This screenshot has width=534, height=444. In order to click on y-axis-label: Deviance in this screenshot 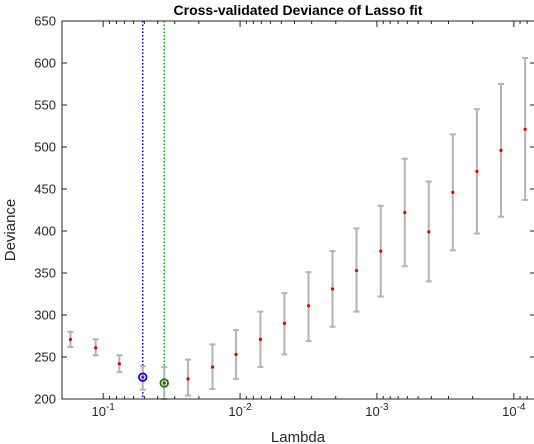, I will do `click(10, 230)`.